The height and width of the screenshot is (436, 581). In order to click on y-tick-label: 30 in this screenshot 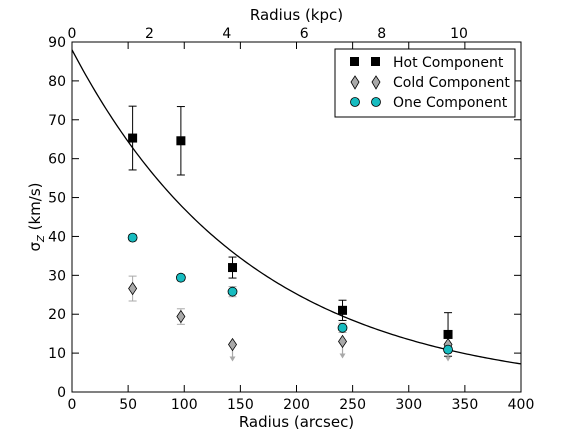, I will do `click(57, 276)`.